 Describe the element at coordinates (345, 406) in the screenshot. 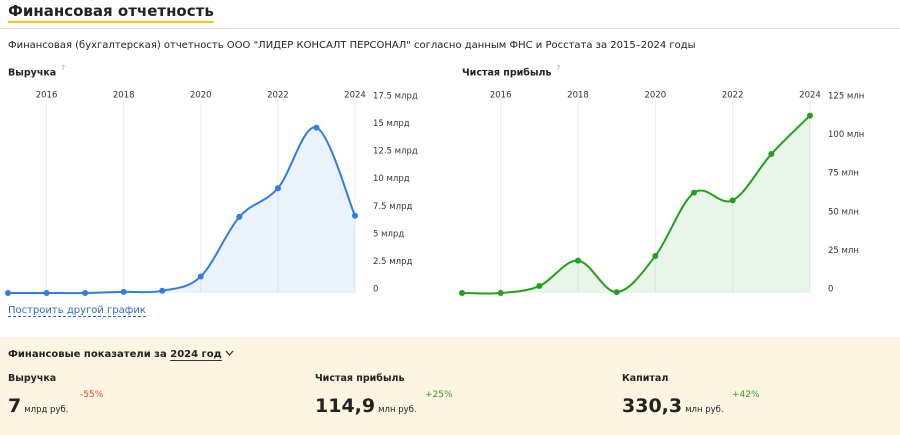

I see `metric-number: 114,9` at that location.